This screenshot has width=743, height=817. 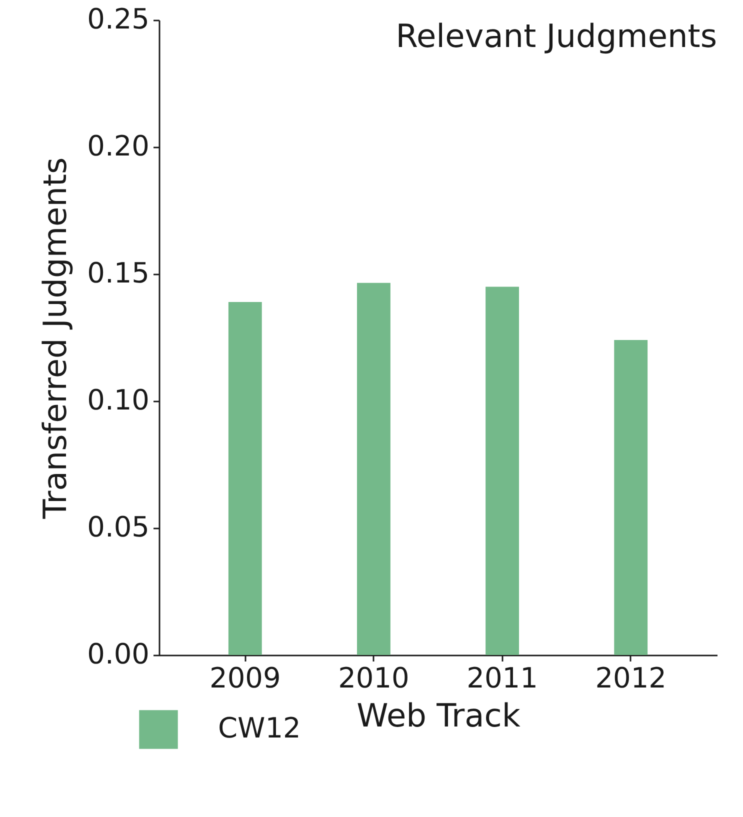 I want to click on x-tick-label: 2012, so click(x=630, y=678).